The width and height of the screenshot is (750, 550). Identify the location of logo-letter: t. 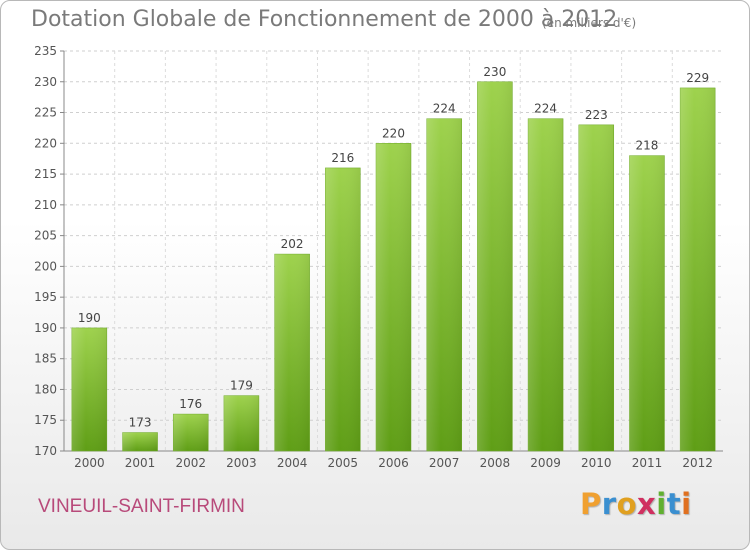
(674, 504).